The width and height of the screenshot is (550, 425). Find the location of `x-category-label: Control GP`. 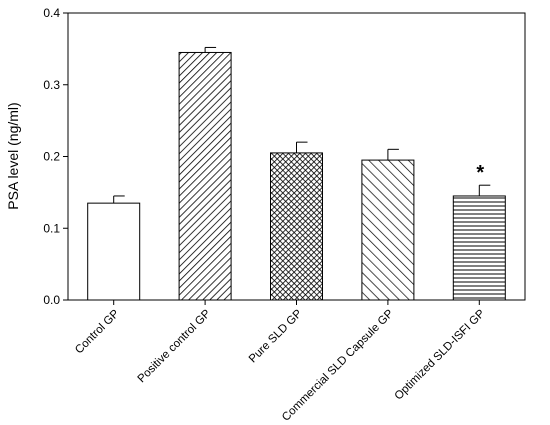

x-category-label: Control GP is located at coordinates (97, 331).